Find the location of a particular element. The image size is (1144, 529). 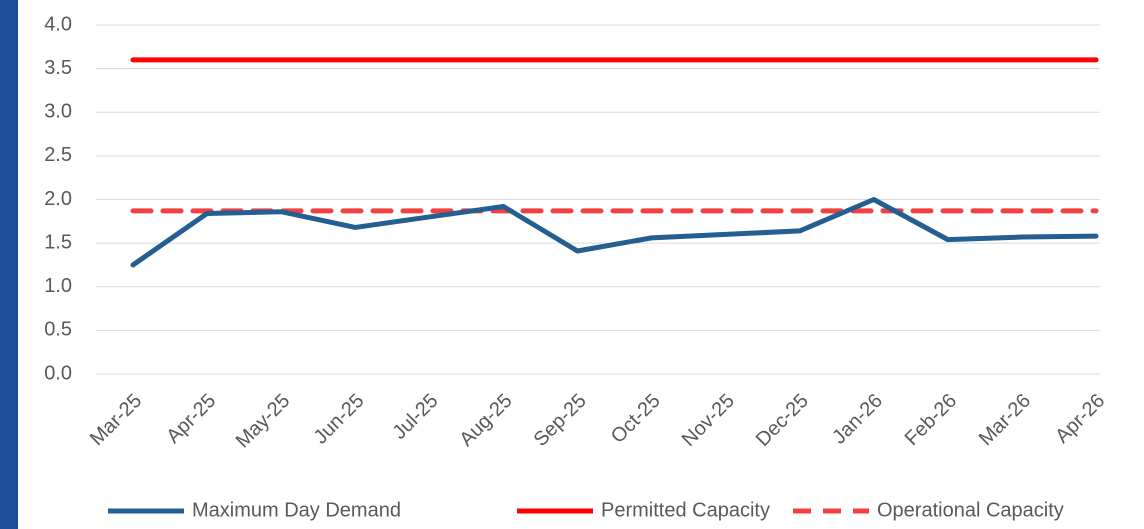

y-tick-label: 0.0 is located at coordinates (58, 373).